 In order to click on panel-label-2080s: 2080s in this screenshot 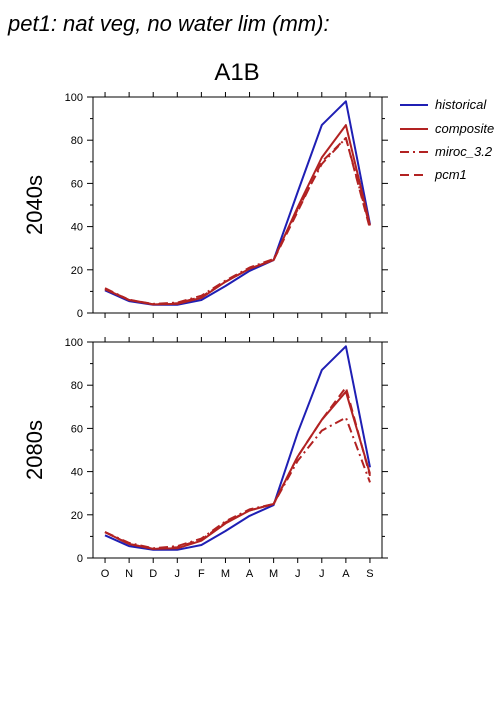, I will do `click(34, 450)`.